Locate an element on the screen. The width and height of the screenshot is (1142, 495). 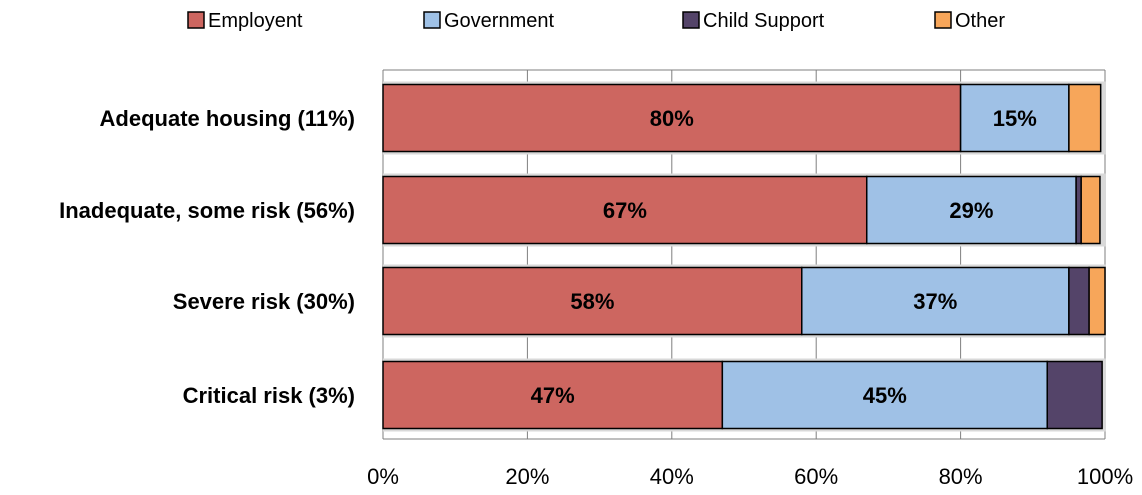
x-tick-label: 80% is located at coordinates (961, 476).